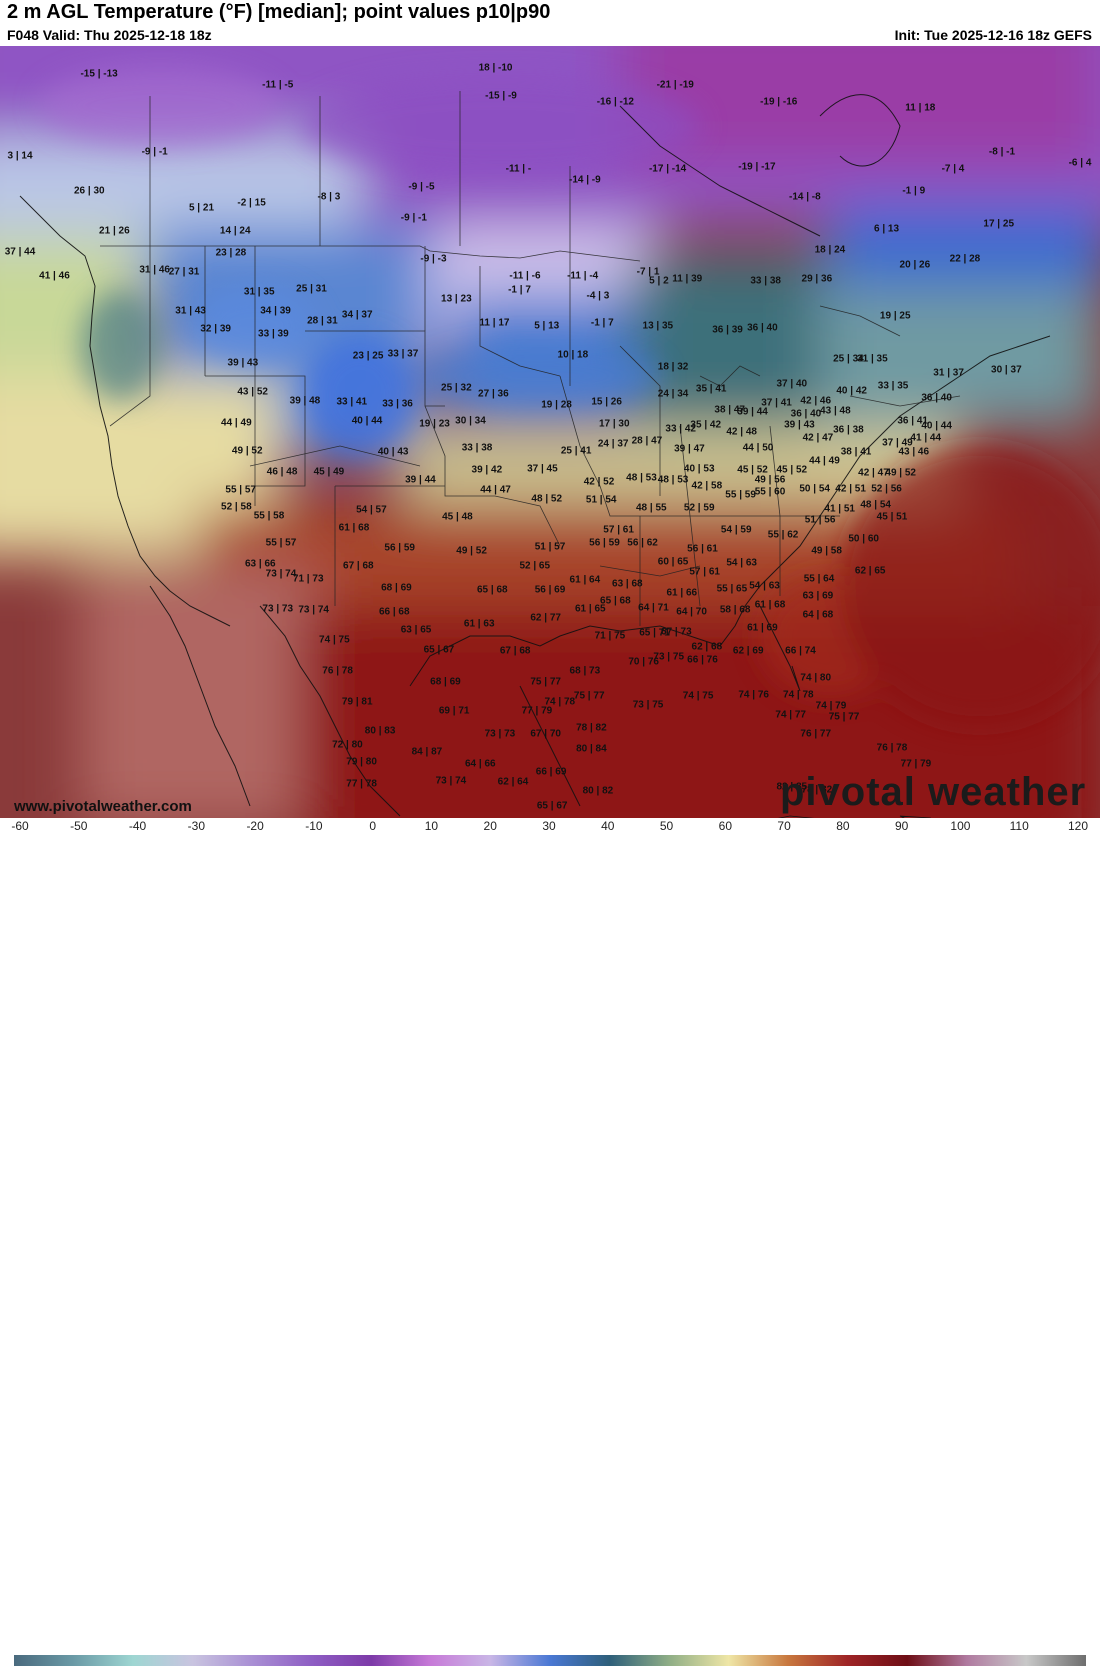 Image resolution: width=1100 pixels, height=1666 pixels. Describe the element at coordinates (784, 826) in the screenshot. I see `colorbar-tick-label: 70` at that location.